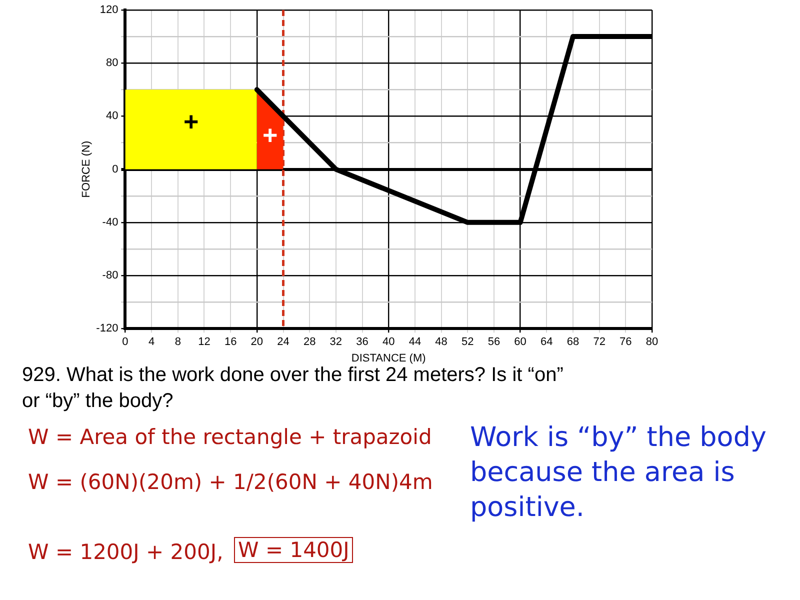  What do you see at coordinates (546, 342) in the screenshot?
I see `x-tick-label: 64` at bounding box center [546, 342].